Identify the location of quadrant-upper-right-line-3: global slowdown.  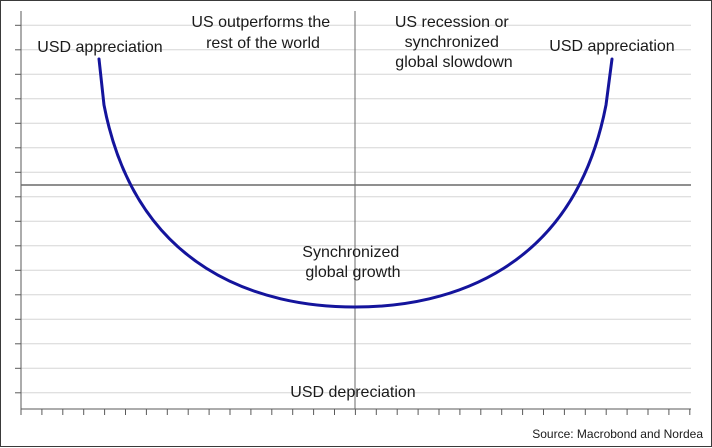
(453, 62).